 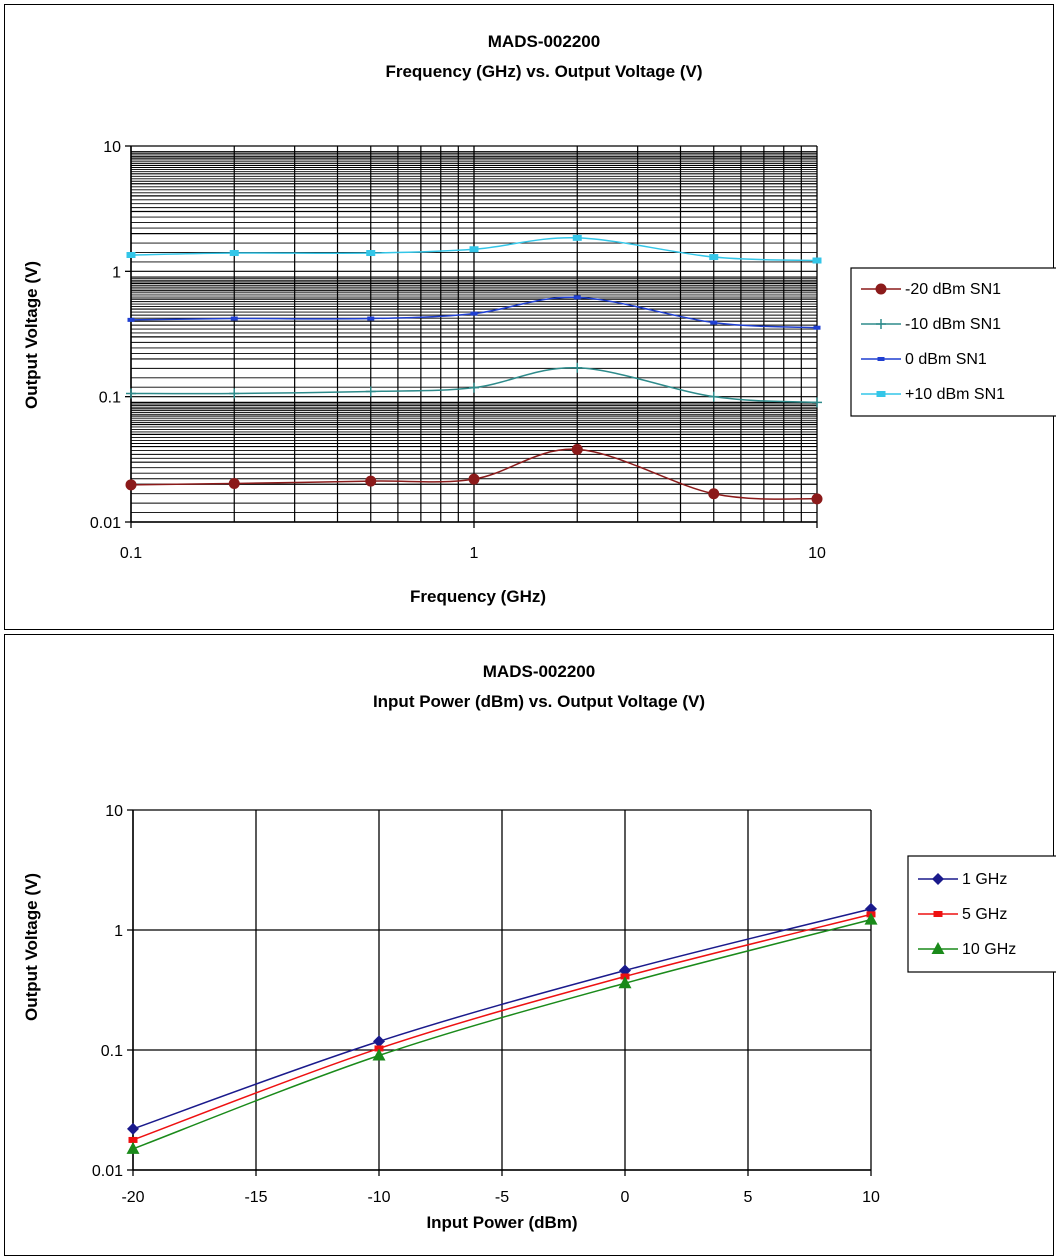 What do you see at coordinates (953, 289) in the screenshot?
I see `legend-label: -20 dBm SN1` at bounding box center [953, 289].